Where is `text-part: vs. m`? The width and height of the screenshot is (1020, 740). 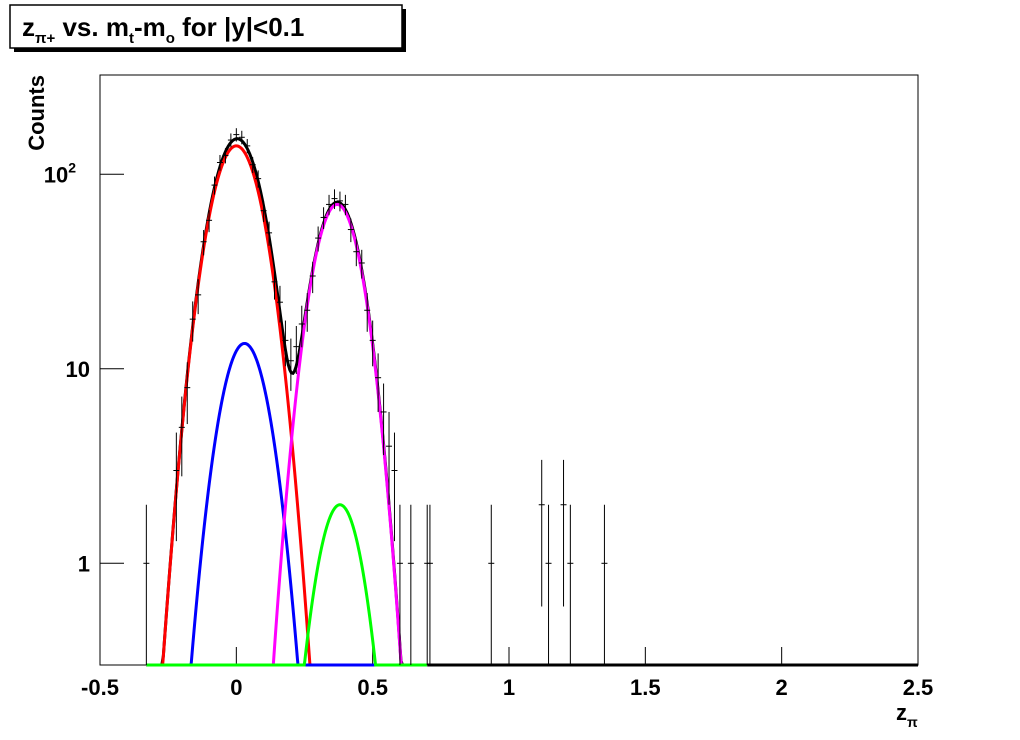
text-part: vs. m is located at coordinates (92, 27).